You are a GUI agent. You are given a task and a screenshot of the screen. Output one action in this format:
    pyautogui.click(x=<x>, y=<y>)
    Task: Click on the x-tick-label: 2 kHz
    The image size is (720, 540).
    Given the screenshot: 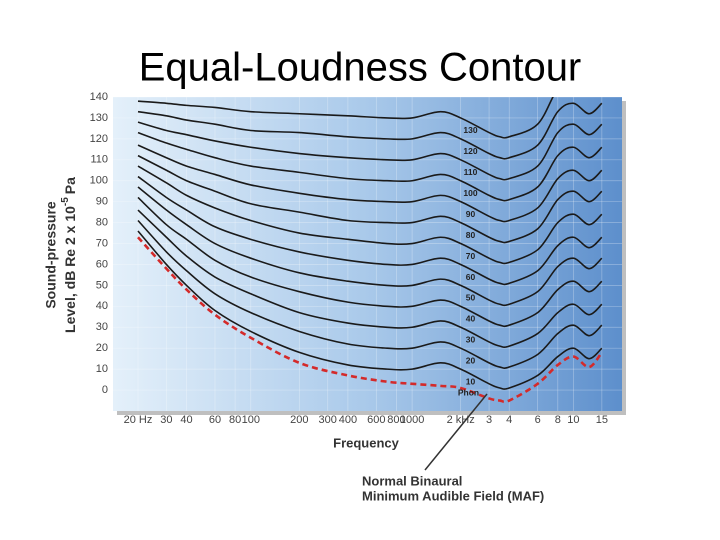 What is the action you would take?
    pyautogui.click(x=461, y=420)
    